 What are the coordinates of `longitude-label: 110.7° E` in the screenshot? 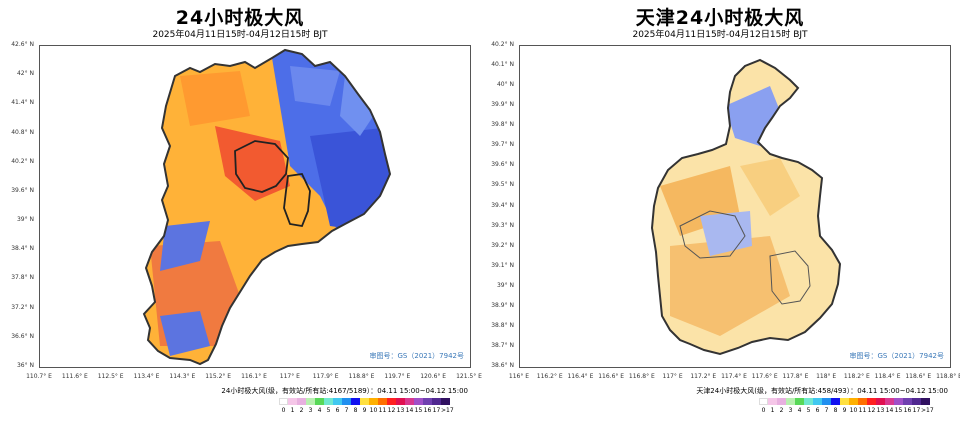 It's located at (39, 376).